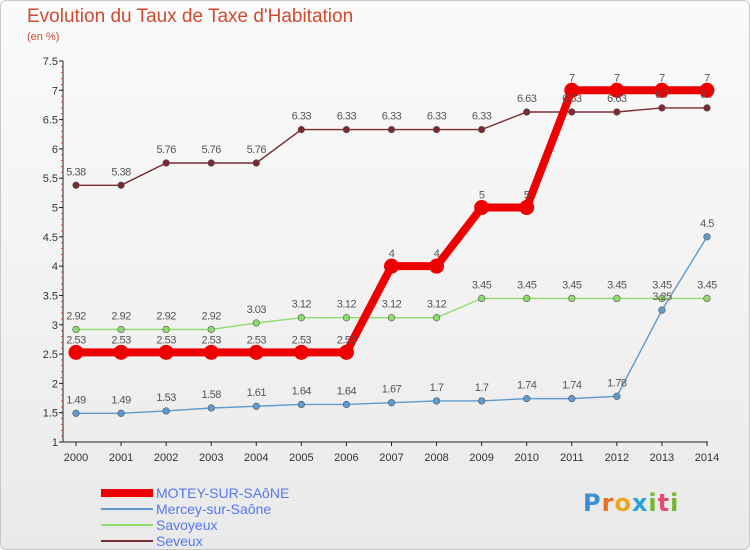 Image resolution: width=750 pixels, height=550 pixels. Describe the element at coordinates (707, 224) in the screenshot. I see `data-label: 4.5` at that location.